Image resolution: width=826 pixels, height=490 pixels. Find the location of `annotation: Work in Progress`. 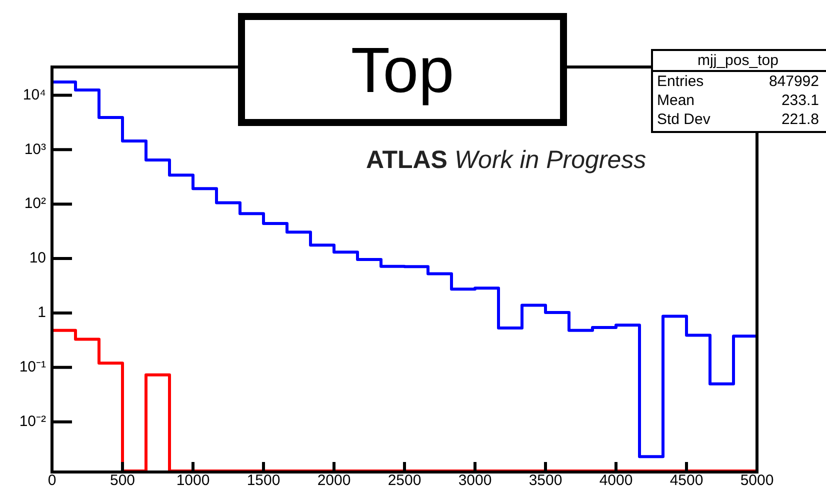

annotation: Work in Progress is located at coordinates (550, 160).